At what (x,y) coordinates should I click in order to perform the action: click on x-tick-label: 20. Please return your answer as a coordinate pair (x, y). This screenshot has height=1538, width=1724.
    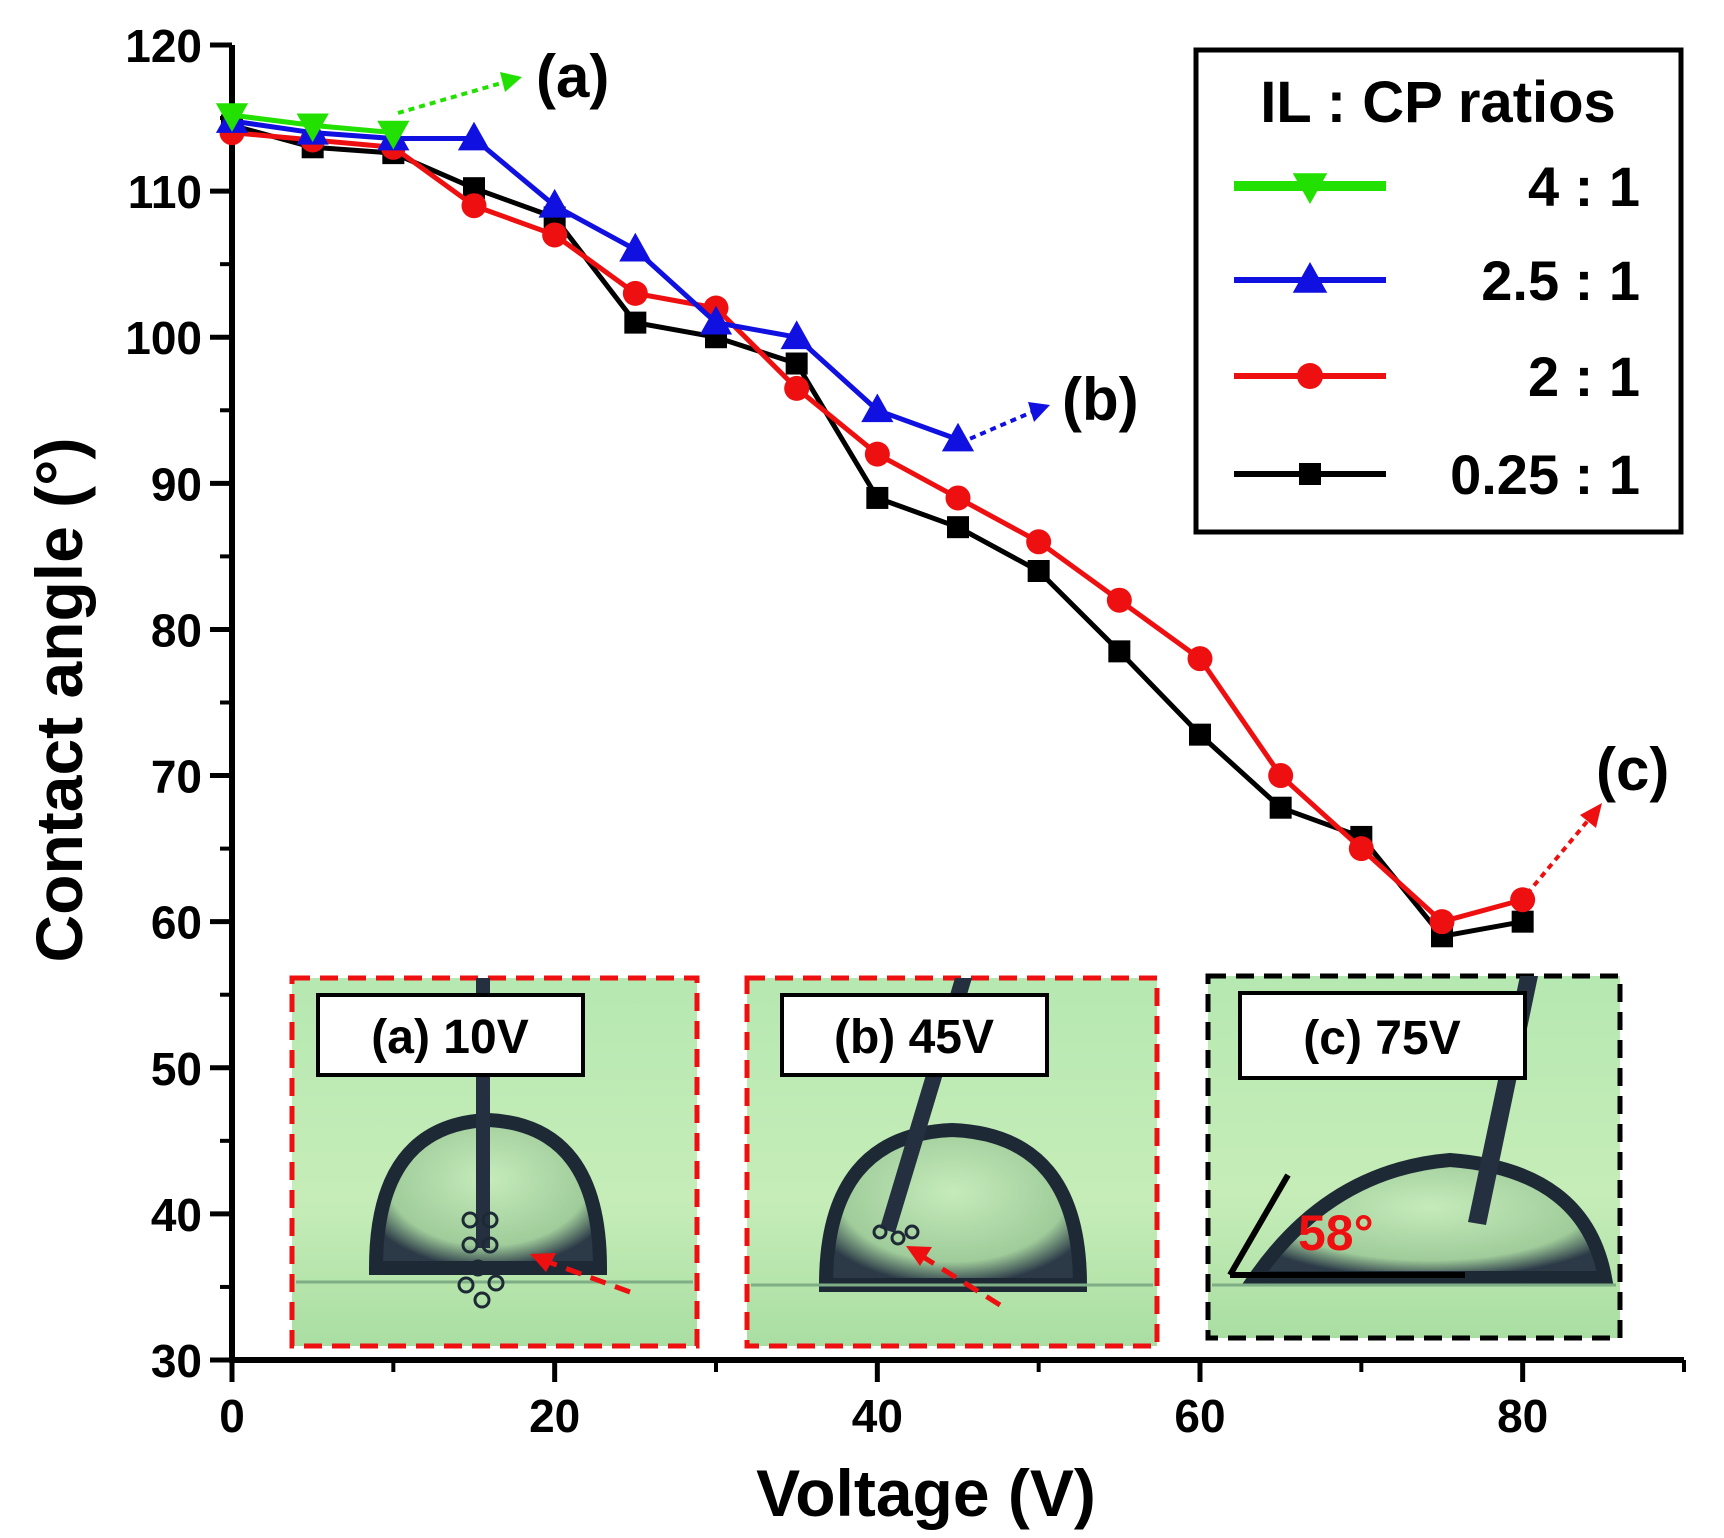
    Looking at the image, I should click on (554, 1416).